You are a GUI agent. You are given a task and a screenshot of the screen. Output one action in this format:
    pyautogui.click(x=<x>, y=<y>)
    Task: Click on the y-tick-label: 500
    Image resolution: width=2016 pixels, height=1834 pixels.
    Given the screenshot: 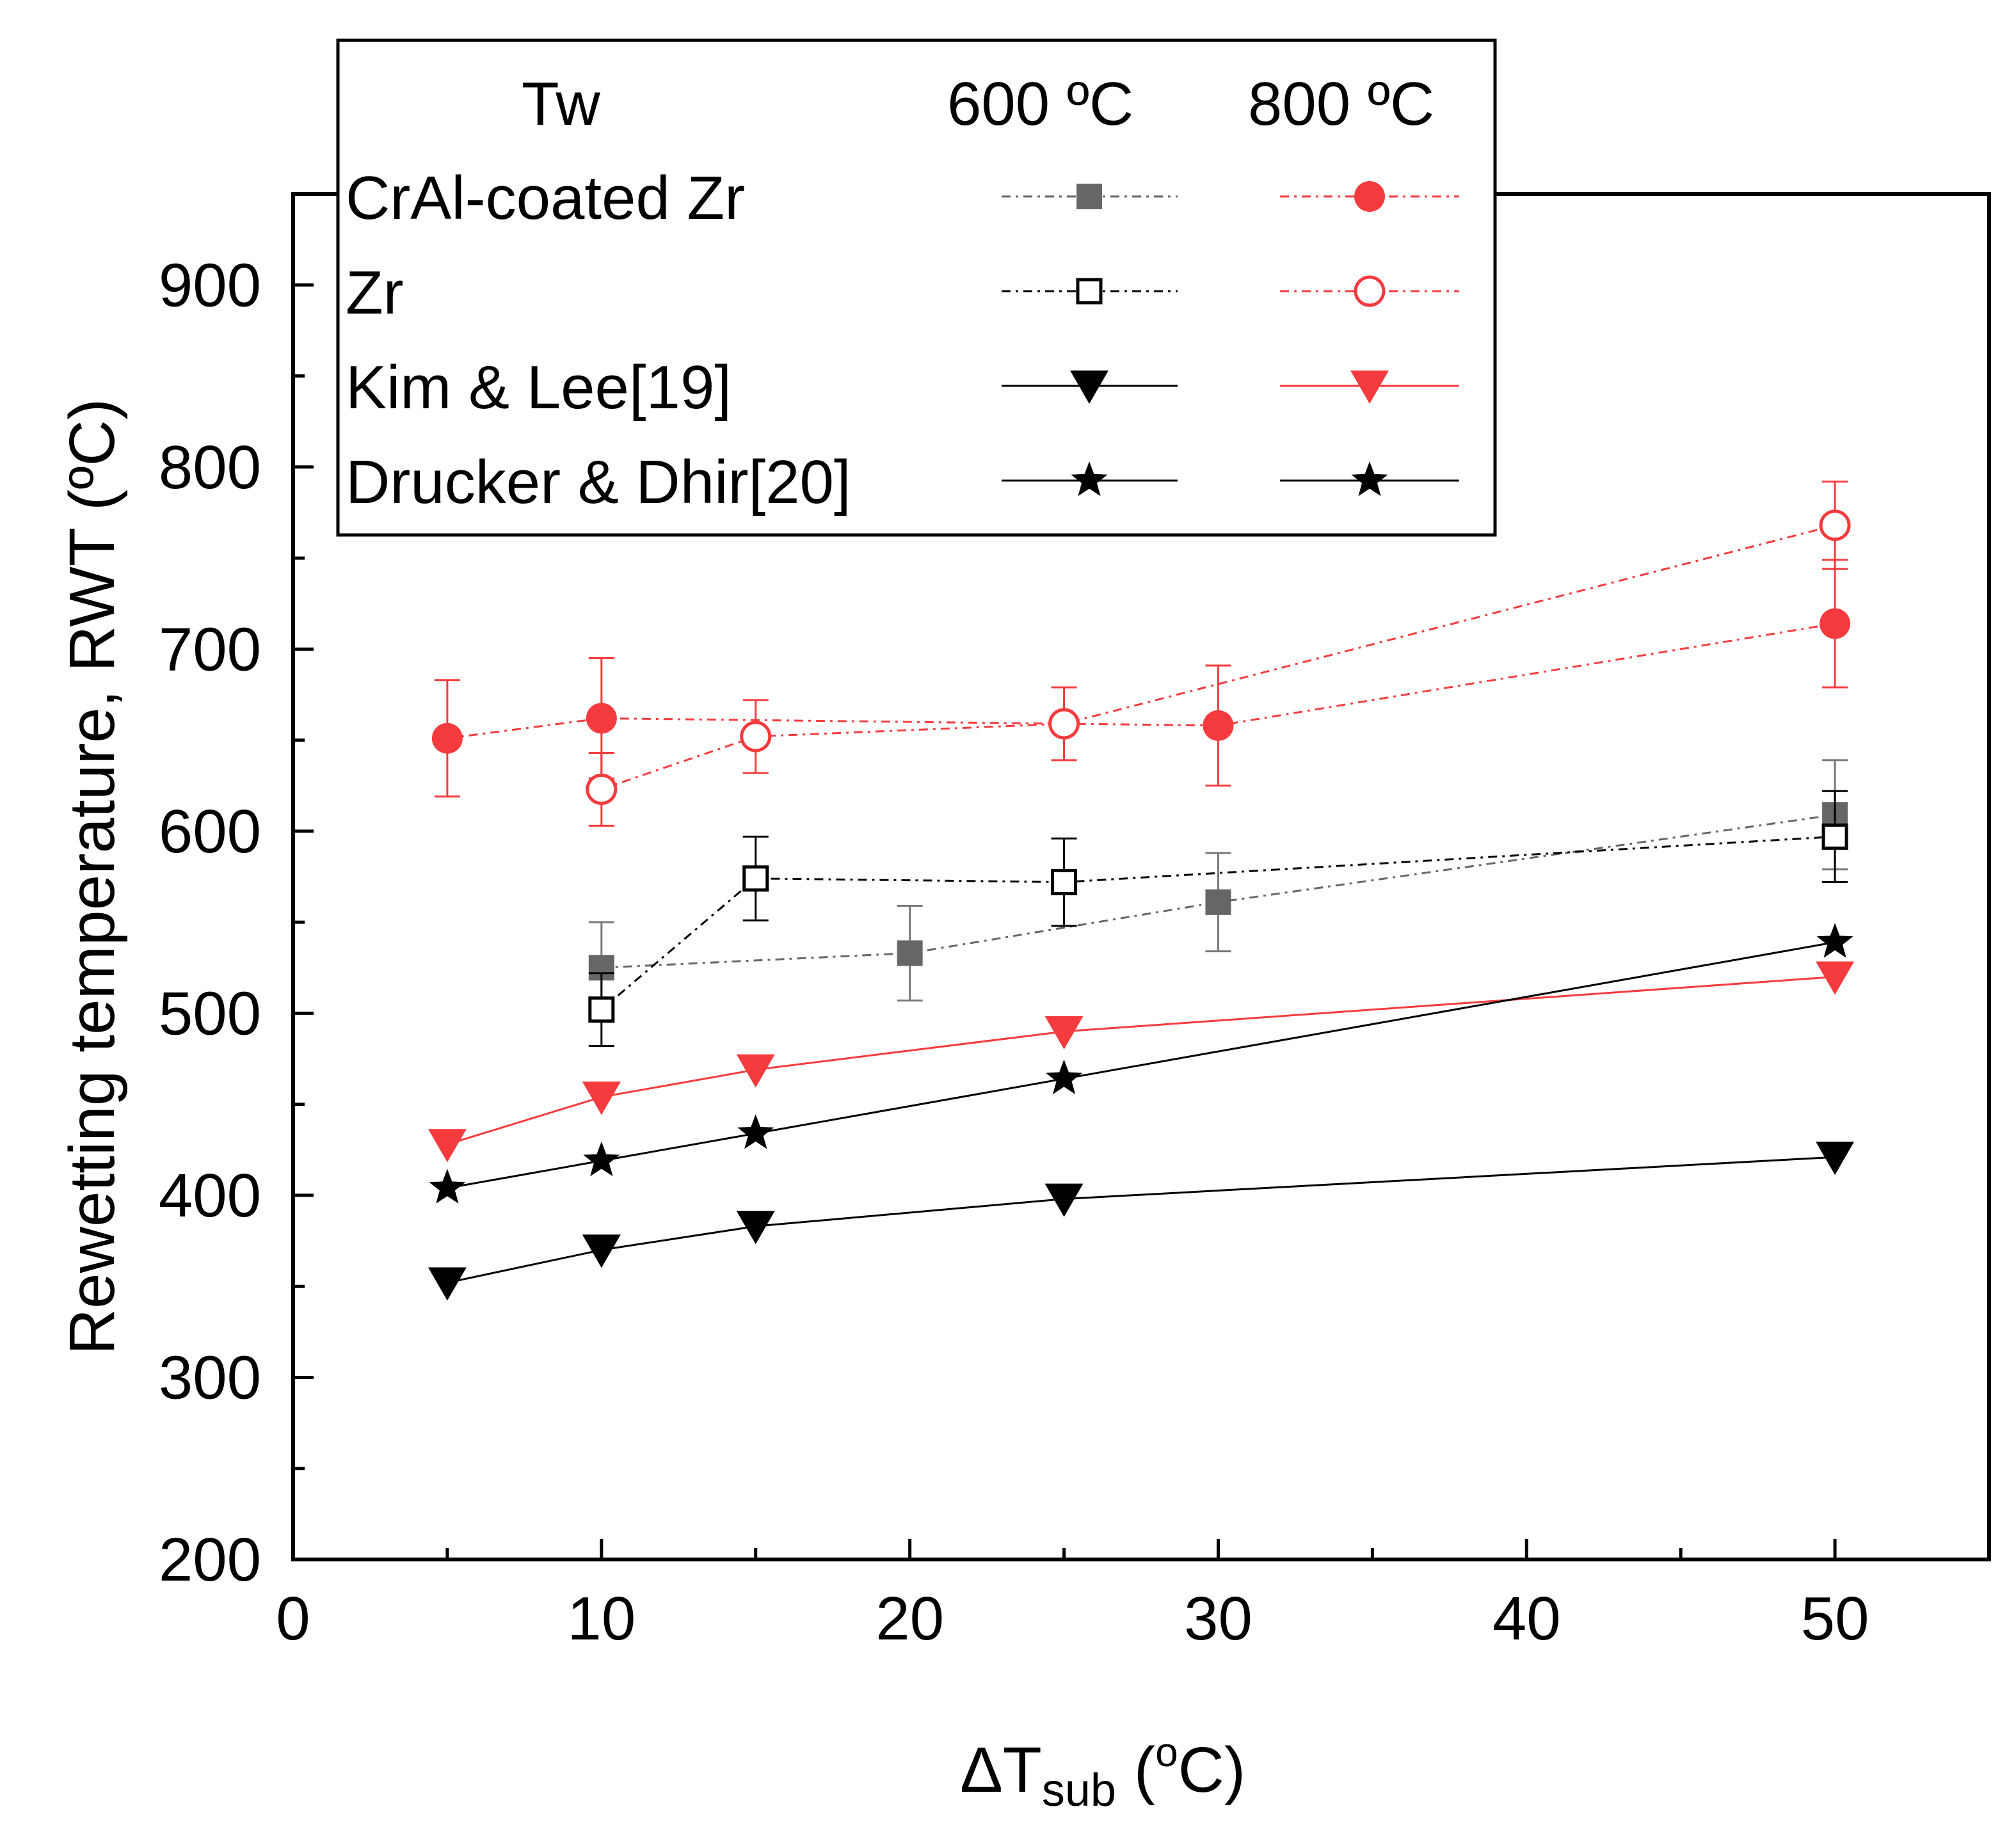 What is the action you would take?
    pyautogui.click(x=210, y=1013)
    